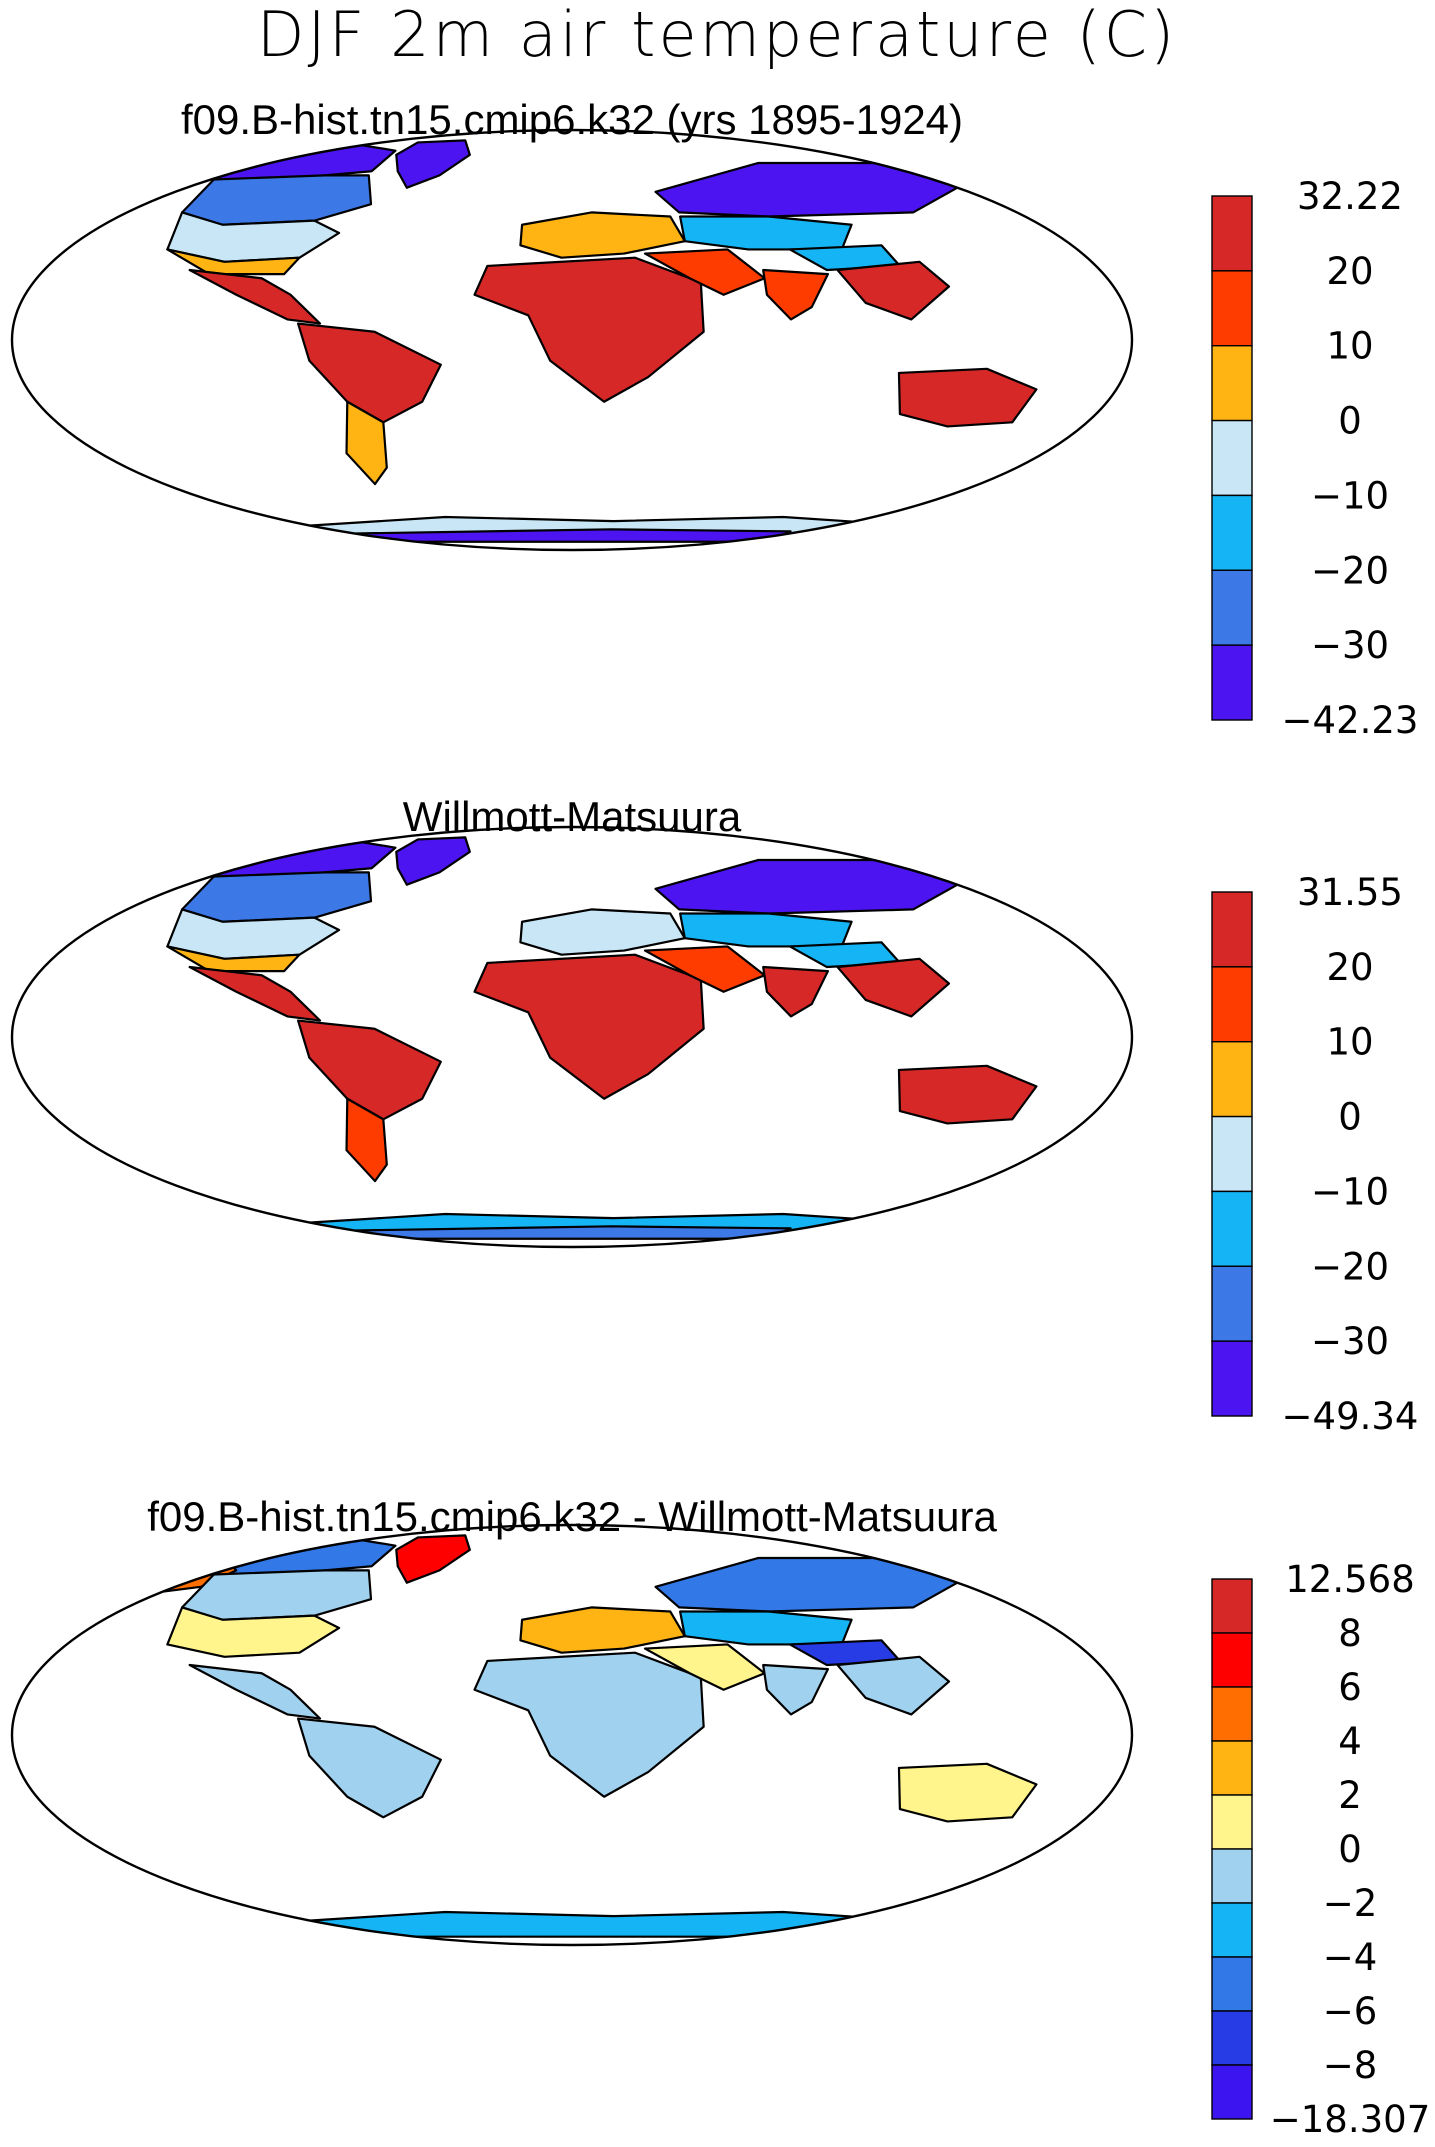 The image size is (1435, 2147). I want to click on main-title: DJF 2m air temperature (C), so click(717, 35).